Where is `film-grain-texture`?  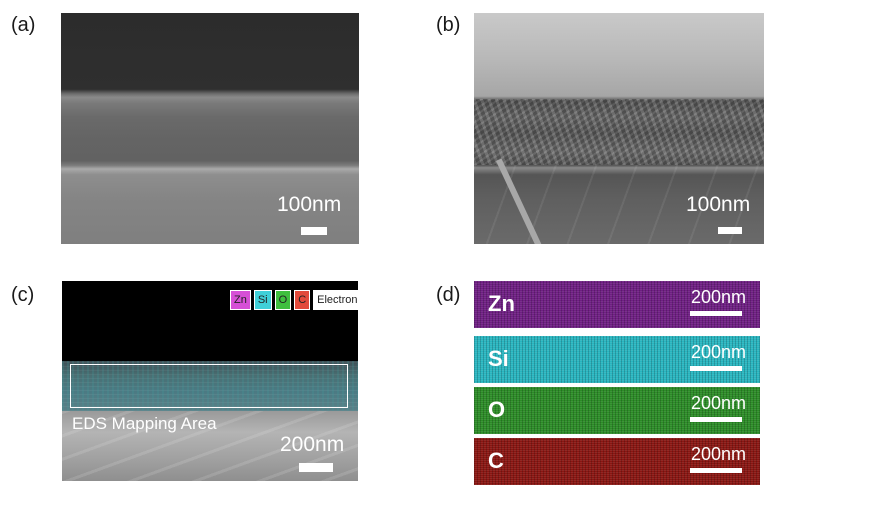
film-grain-texture is located at coordinates (619, 132).